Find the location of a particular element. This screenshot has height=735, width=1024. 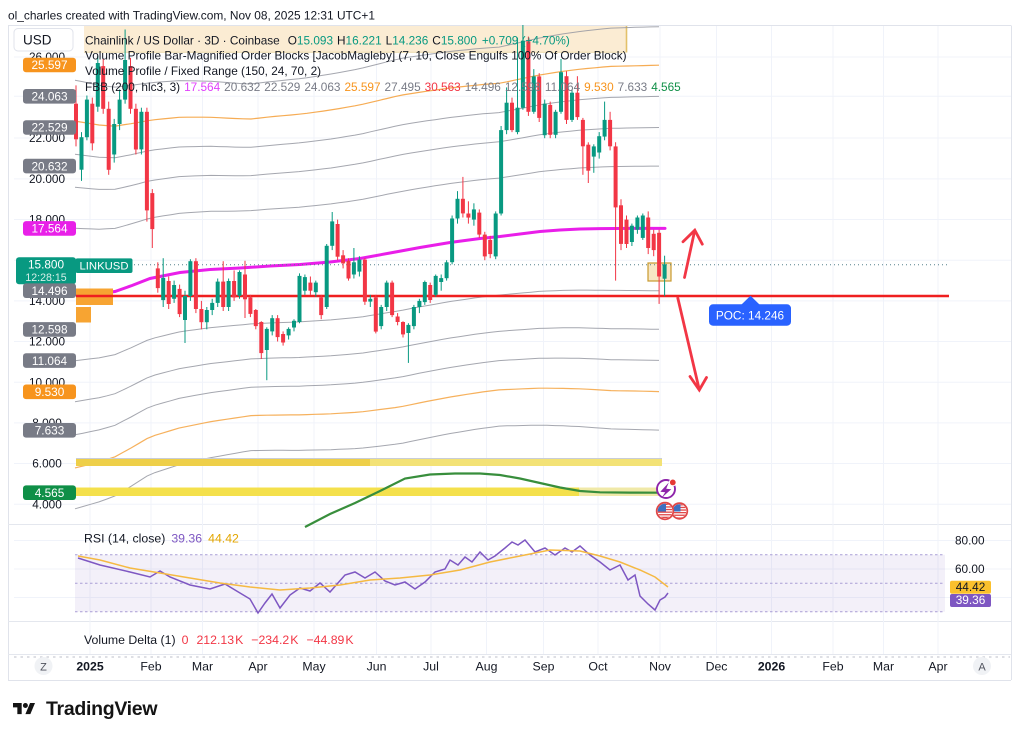

svg-text: Jul is located at coordinates (431, 667).